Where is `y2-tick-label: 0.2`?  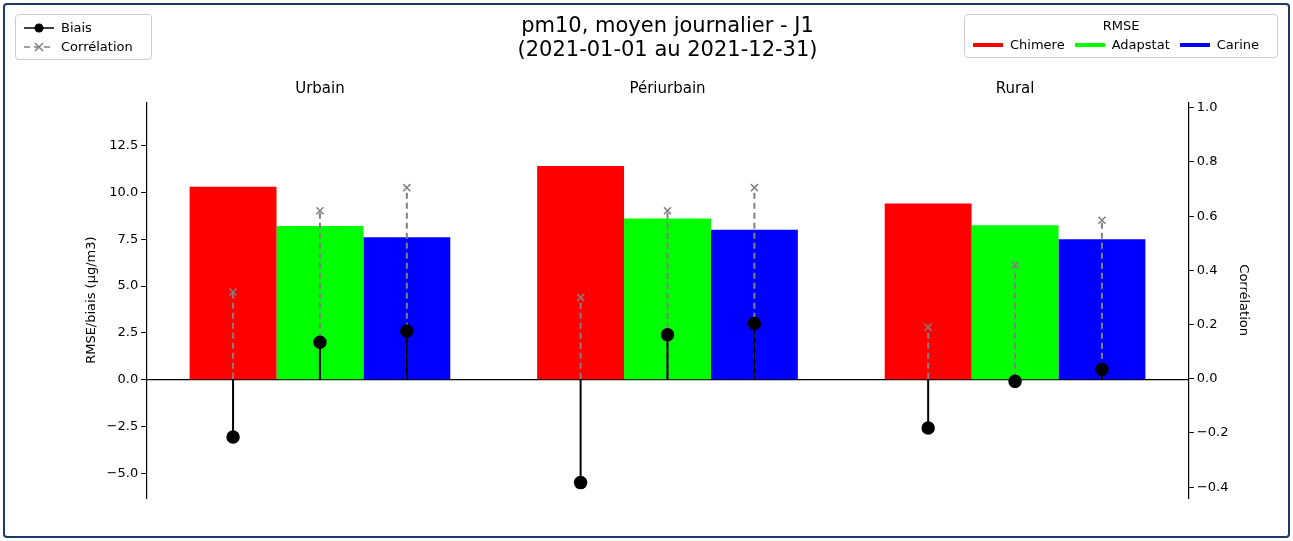
y2-tick-label: 0.2 is located at coordinates (1207, 323).